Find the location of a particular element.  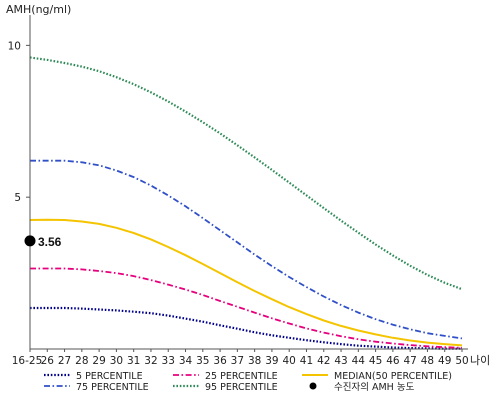

x-tick-label: 29 is located at coordinates (98, 361).